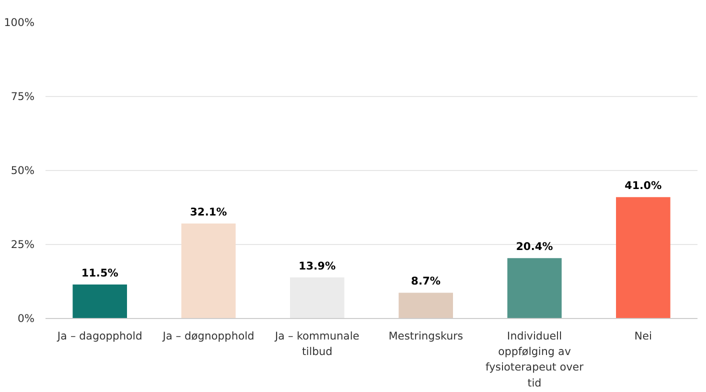  I want to click on data-label: 11.5%, so click(100, 273).